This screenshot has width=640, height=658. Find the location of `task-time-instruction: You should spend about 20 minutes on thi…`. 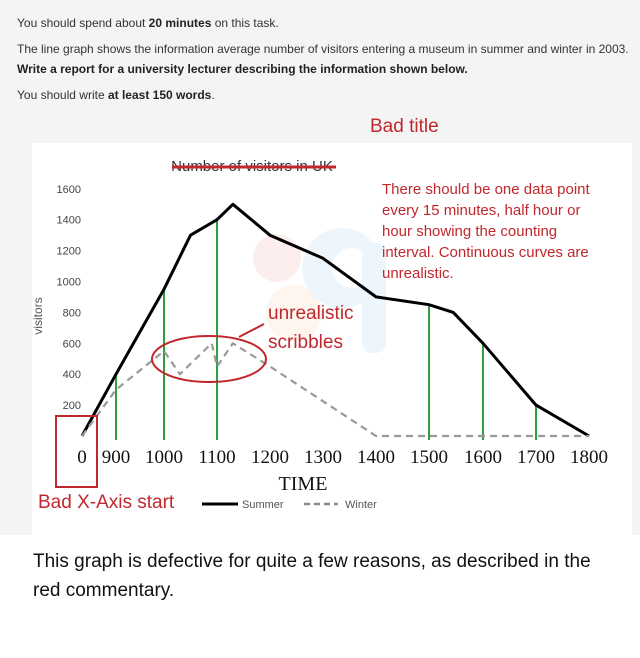

task-time-instruction: You should spend about 20 minutes on thi… is located at coordinates (148, 23).